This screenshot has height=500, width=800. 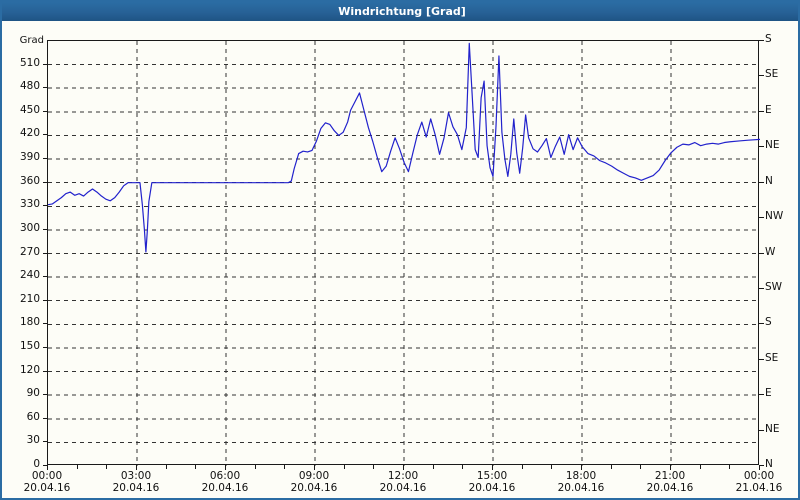 I want to click on right-axis-tick-label: N, so click(x=769, y=464).